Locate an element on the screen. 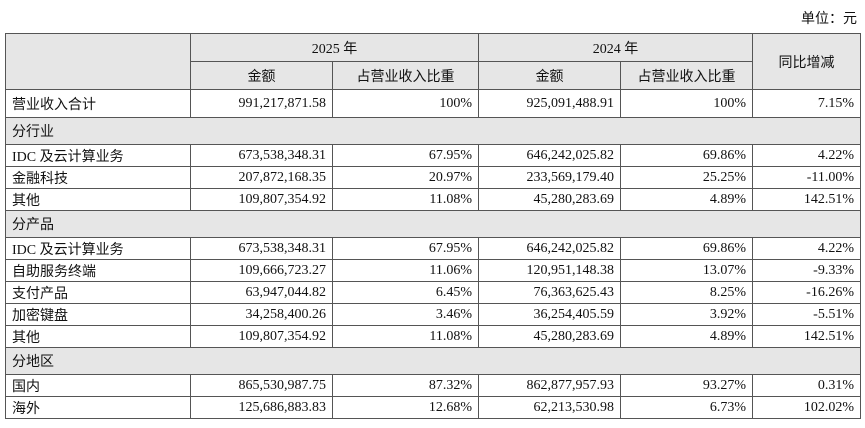 The height and width of the screenshot is (428, 865). unit-label: 单位：元 is located at coordinates (829, 19).